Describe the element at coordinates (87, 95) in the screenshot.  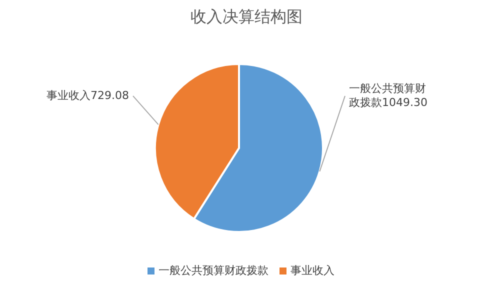
I see `data-label: 事业收入729.08` at that location.